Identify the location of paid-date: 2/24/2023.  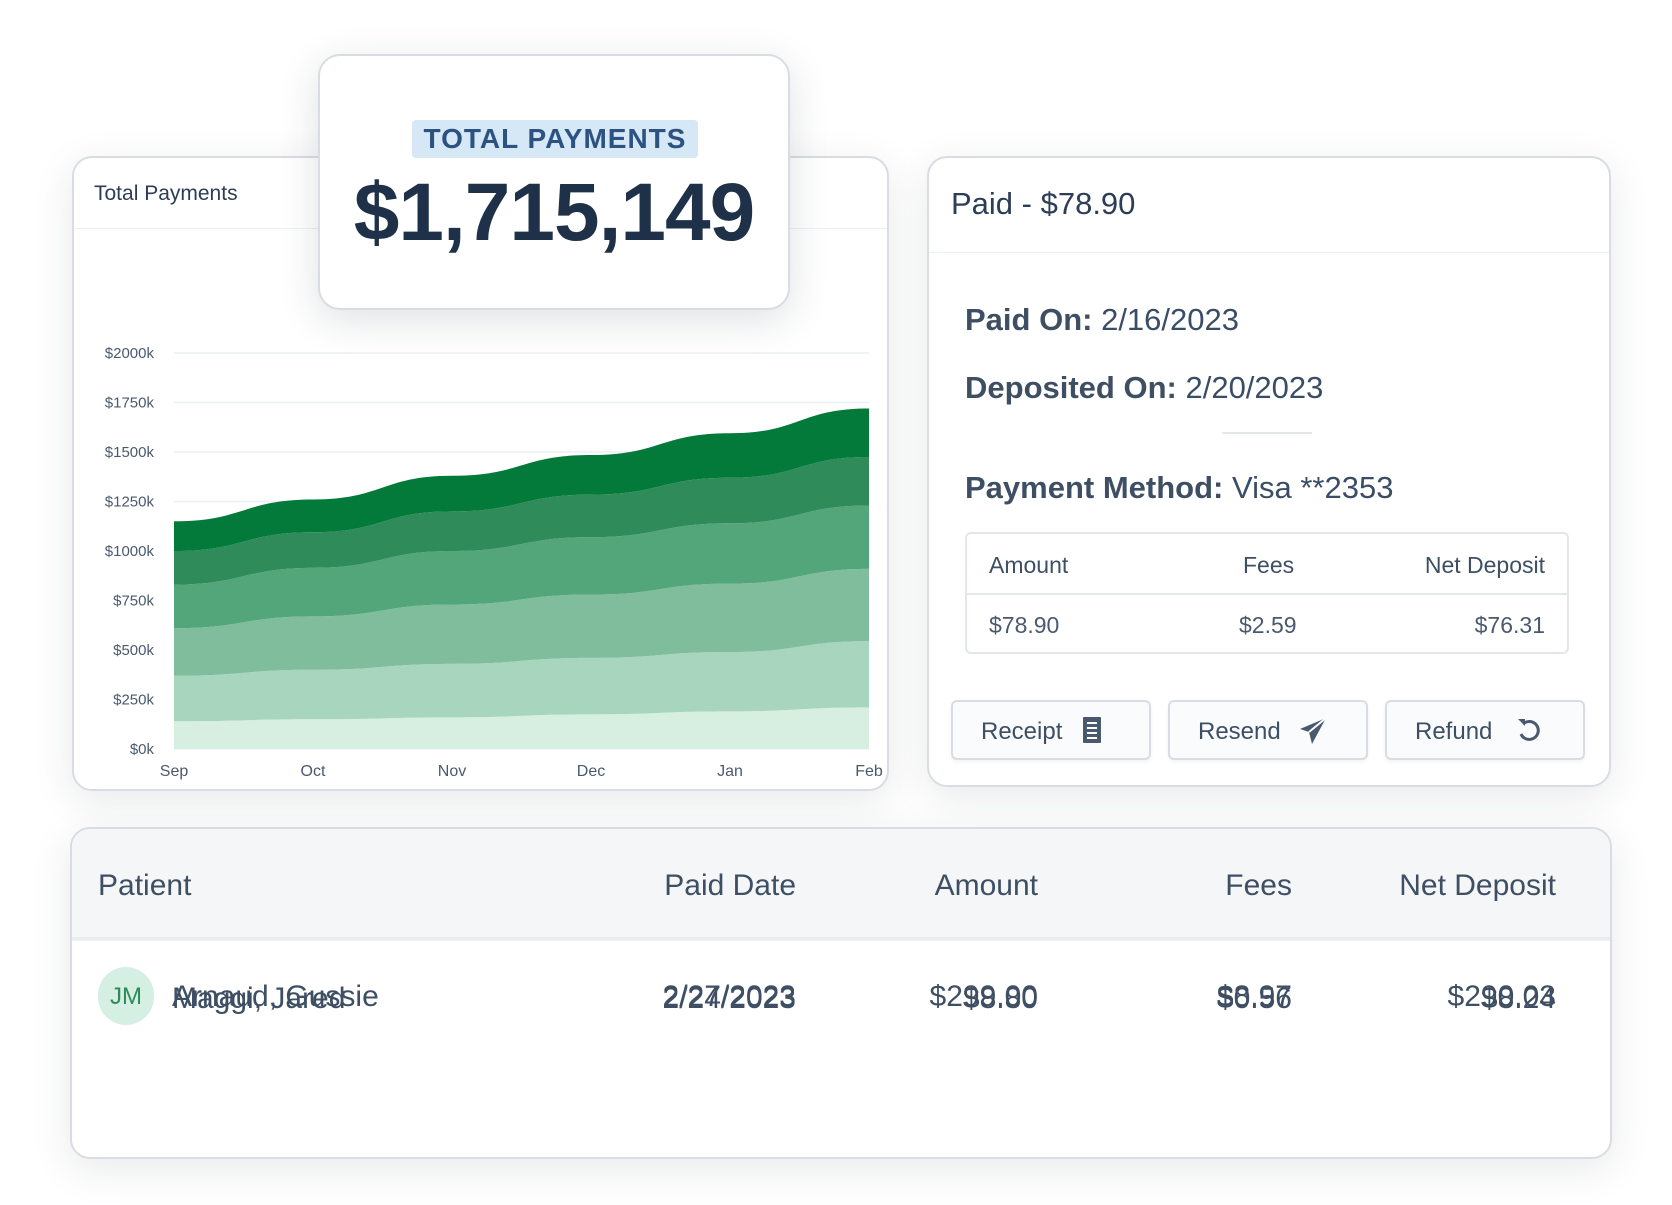
(729, 998).